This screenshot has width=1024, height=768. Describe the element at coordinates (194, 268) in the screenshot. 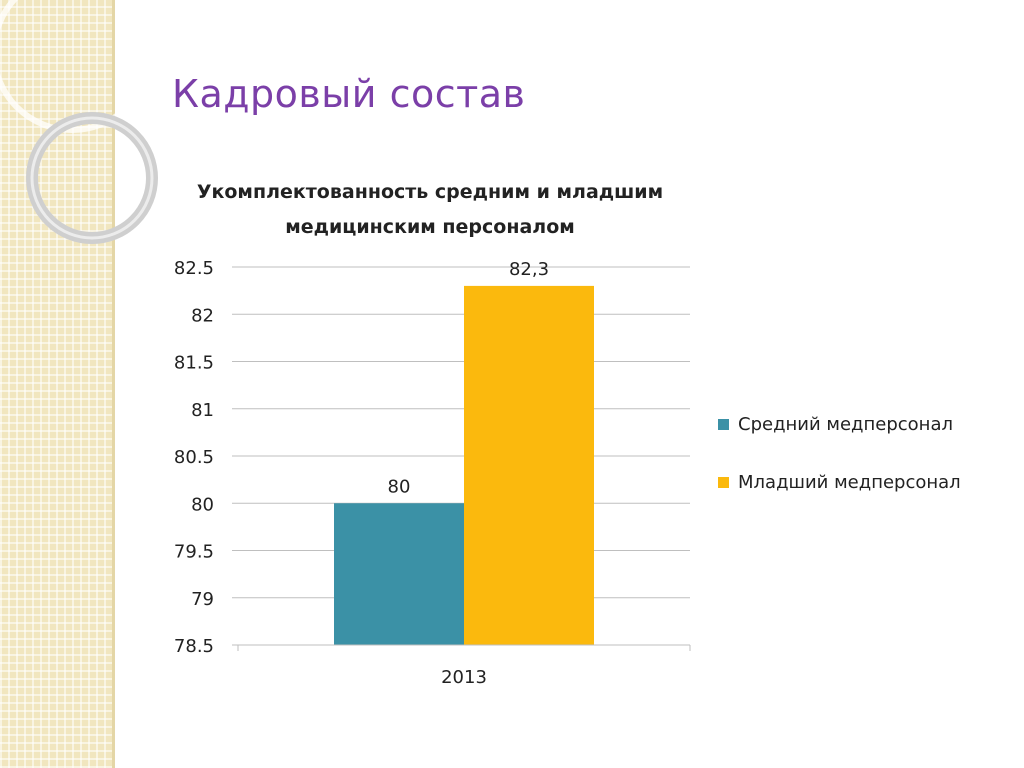

I see `y-tick-label: 82.5` at that location.